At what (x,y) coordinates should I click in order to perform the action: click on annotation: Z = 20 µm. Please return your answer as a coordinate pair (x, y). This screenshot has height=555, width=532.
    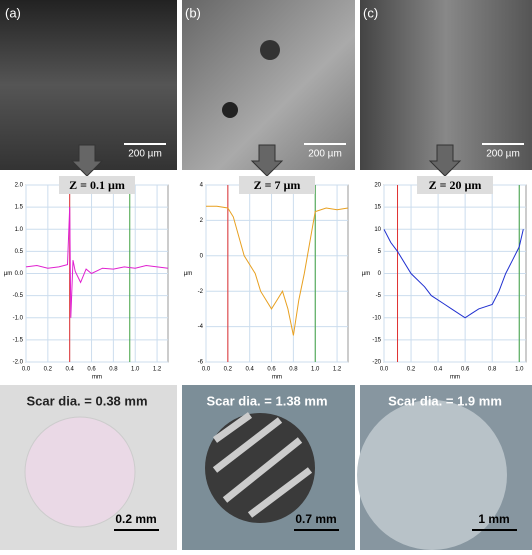
    Looking at the image, I should click on (455, 185).